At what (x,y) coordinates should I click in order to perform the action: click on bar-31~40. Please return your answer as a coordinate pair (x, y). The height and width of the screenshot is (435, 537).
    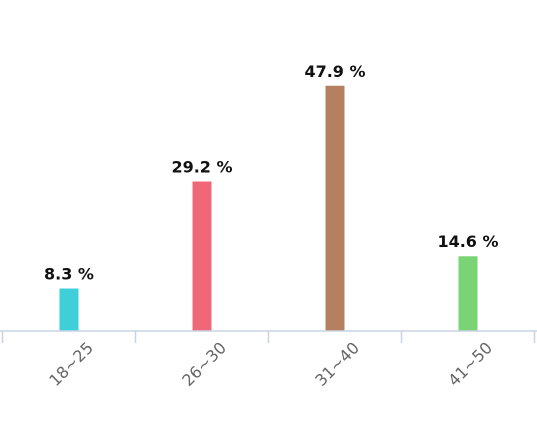
    Looking at the image, I should click on (335, 208).